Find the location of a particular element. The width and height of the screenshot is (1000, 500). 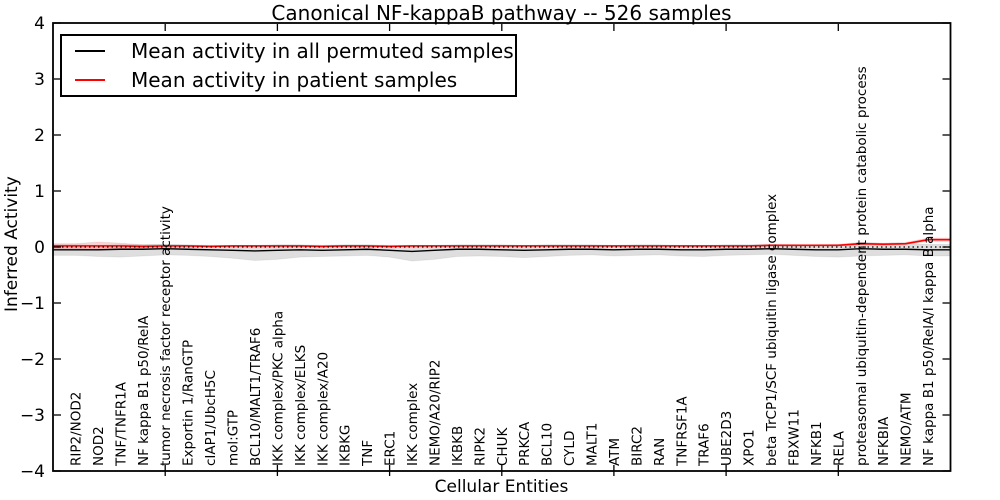

x-tick-label: NF kappa B1 p50/RelA is located at coordinates (144, 390).